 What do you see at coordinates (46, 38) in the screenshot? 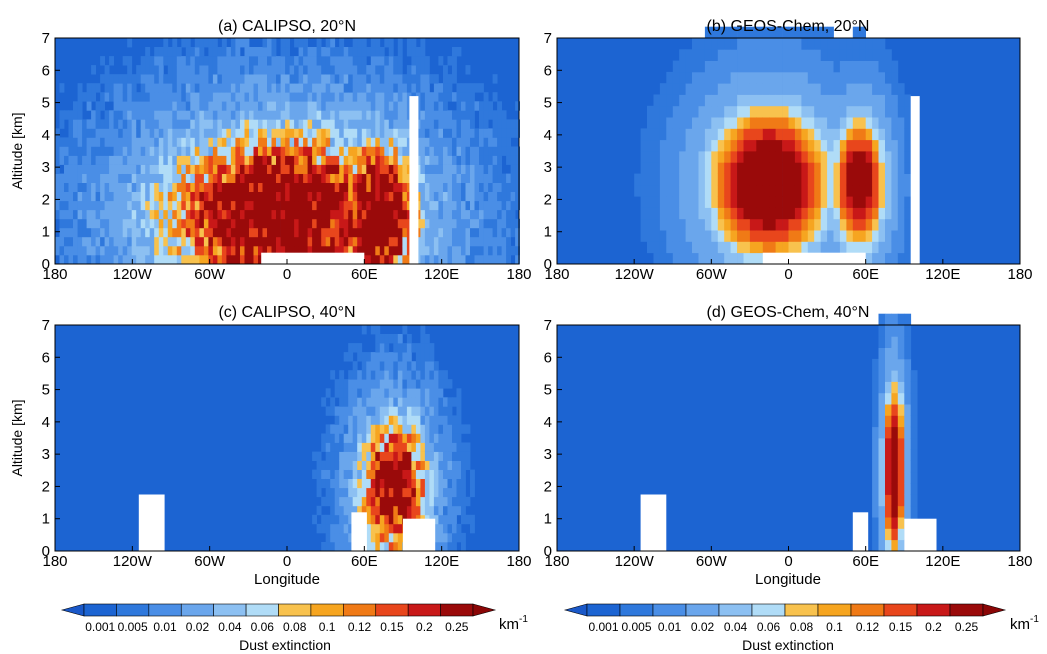
I see `y-tick-label: 7` at bounding box center [46, 38].